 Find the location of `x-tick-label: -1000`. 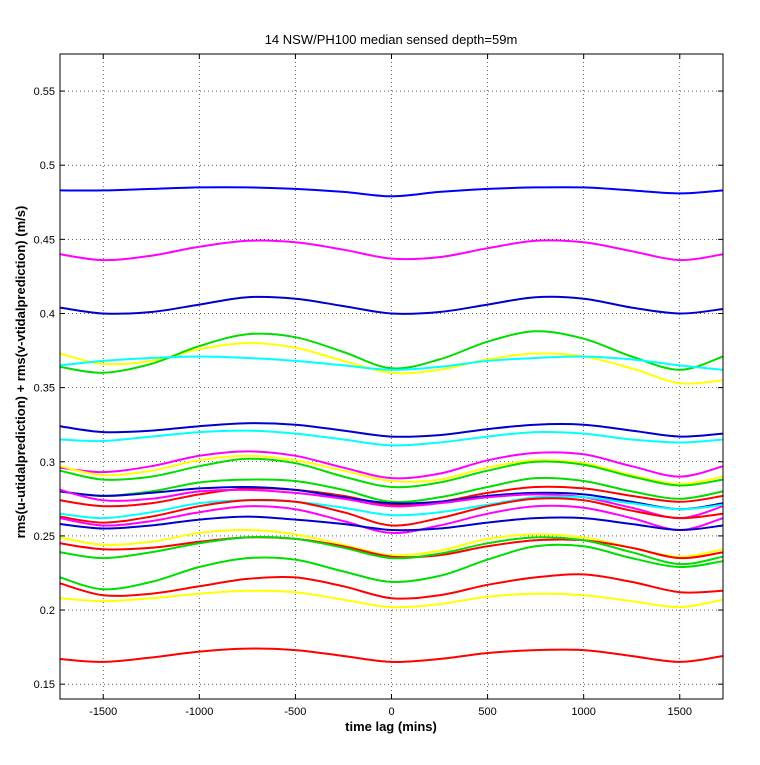

x-tick-label: -1000 is located at coordinates (199, 712).